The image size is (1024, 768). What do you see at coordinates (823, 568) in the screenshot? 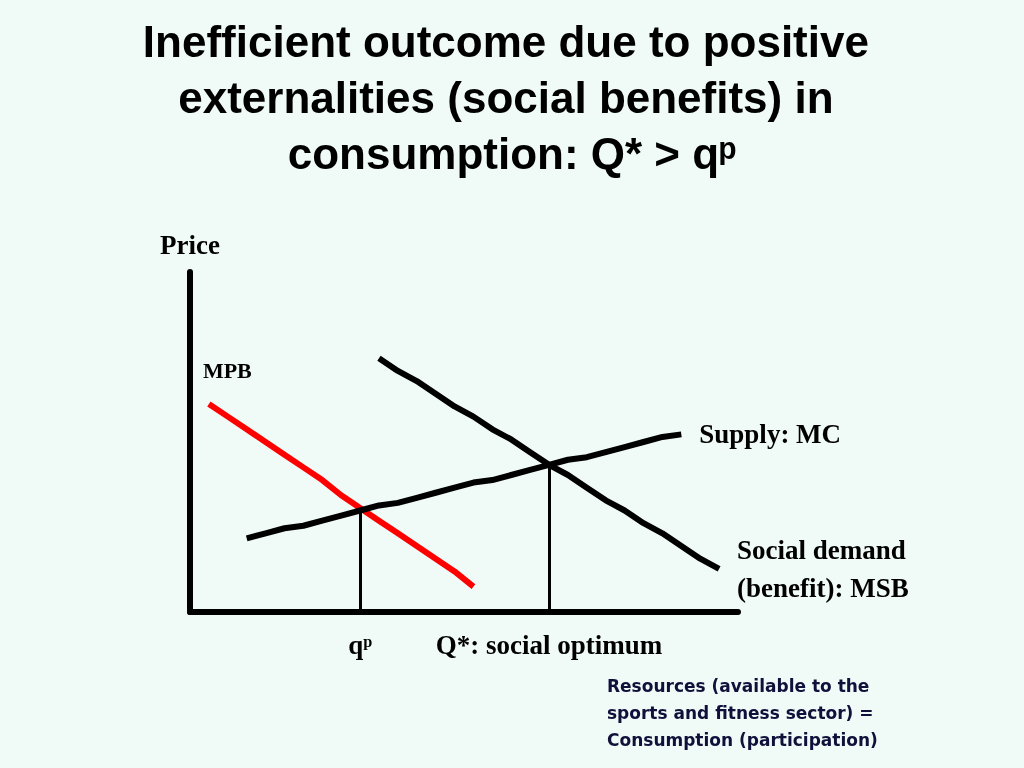
I see `series-label: Social demand (benefit): MSB` at bounding box center [823, 568].